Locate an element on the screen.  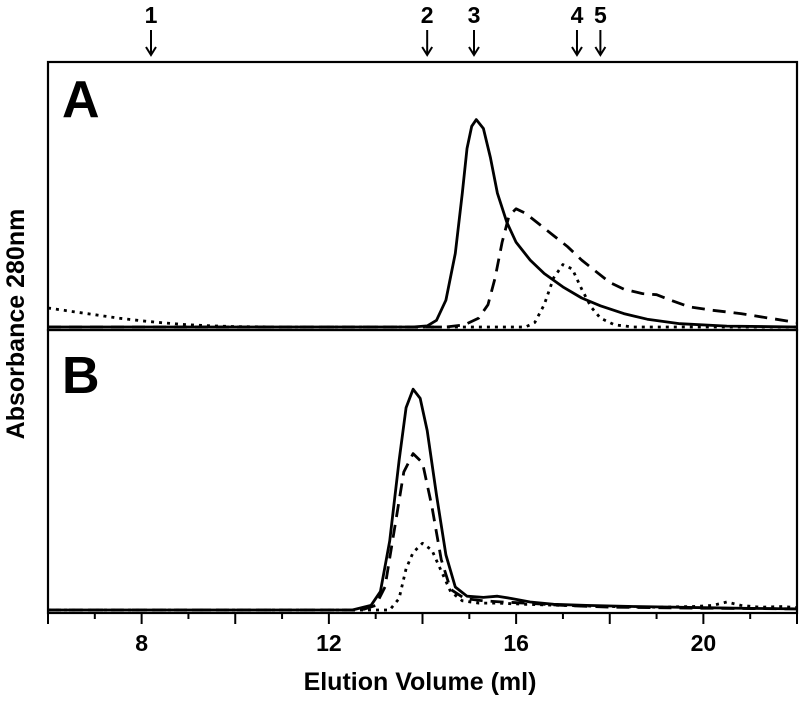
x-tick-label: 8 is located at coordinates (141, 643).